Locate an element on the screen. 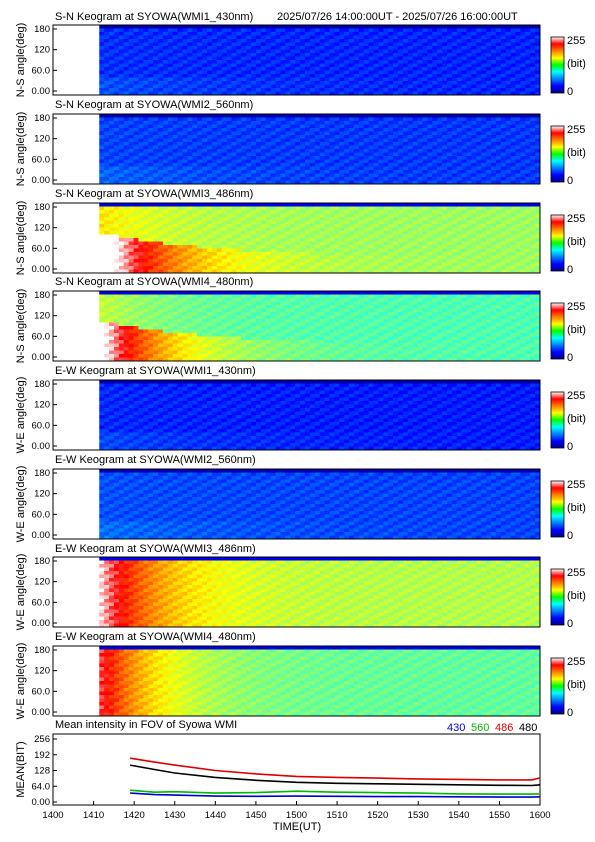  keogram-title: S-N Keogram at SYOWA(WMI1_430nm) is located at coordinates (154, 17).